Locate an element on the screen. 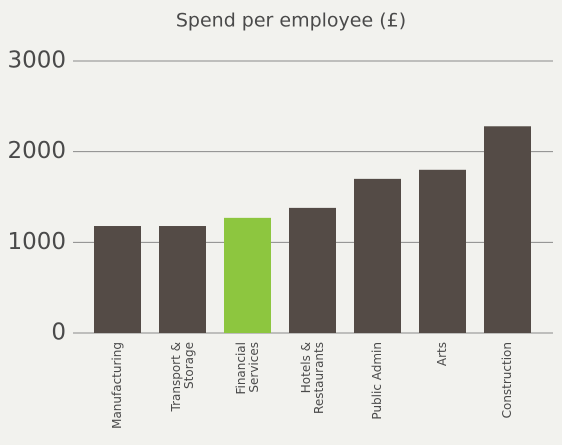 Image resolution: width=562 pixels, height=445 pixels. y-tick-label: 1000 is located at coordinates (36, 242).